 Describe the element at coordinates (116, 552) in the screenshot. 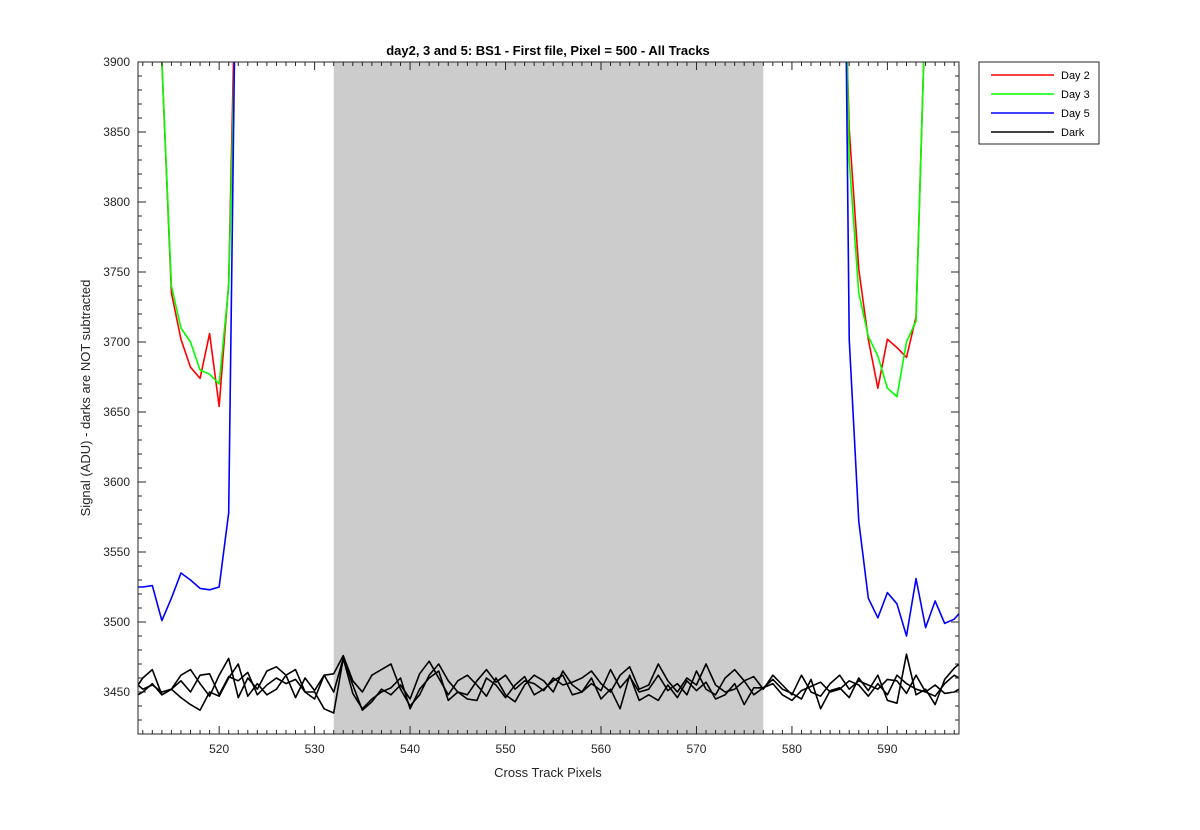

I see `y-tick-label: 3550` at that location.